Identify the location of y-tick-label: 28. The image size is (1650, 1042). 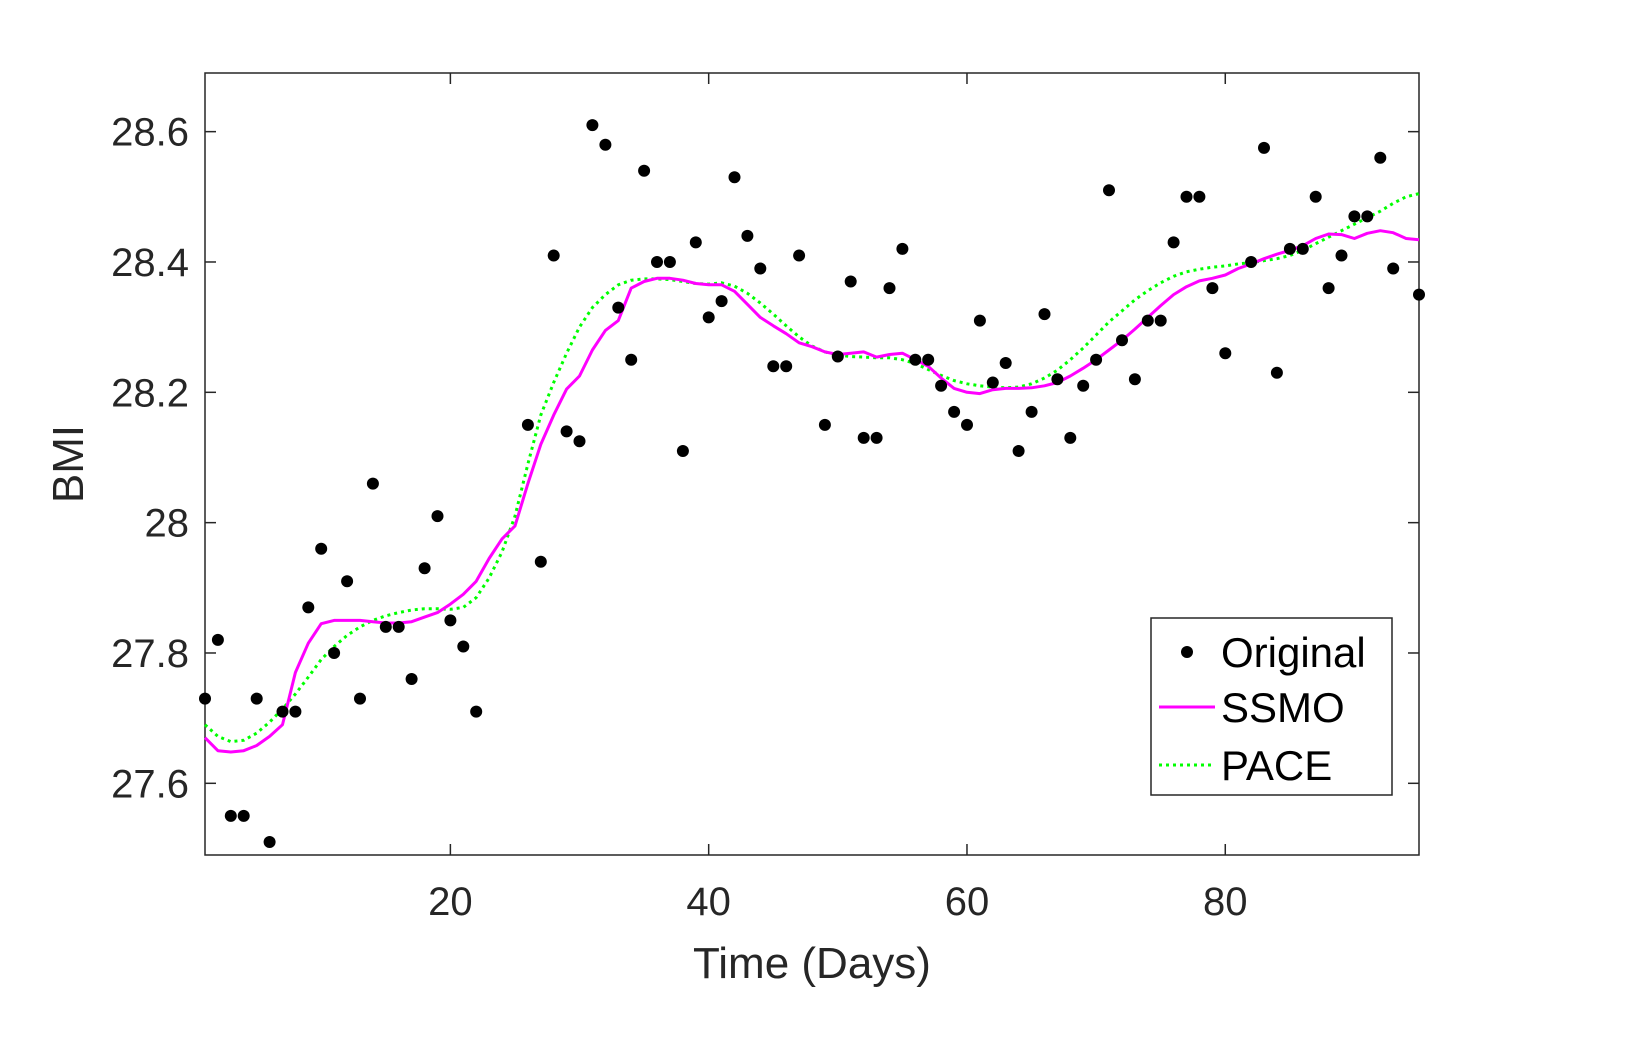
(167, 524).